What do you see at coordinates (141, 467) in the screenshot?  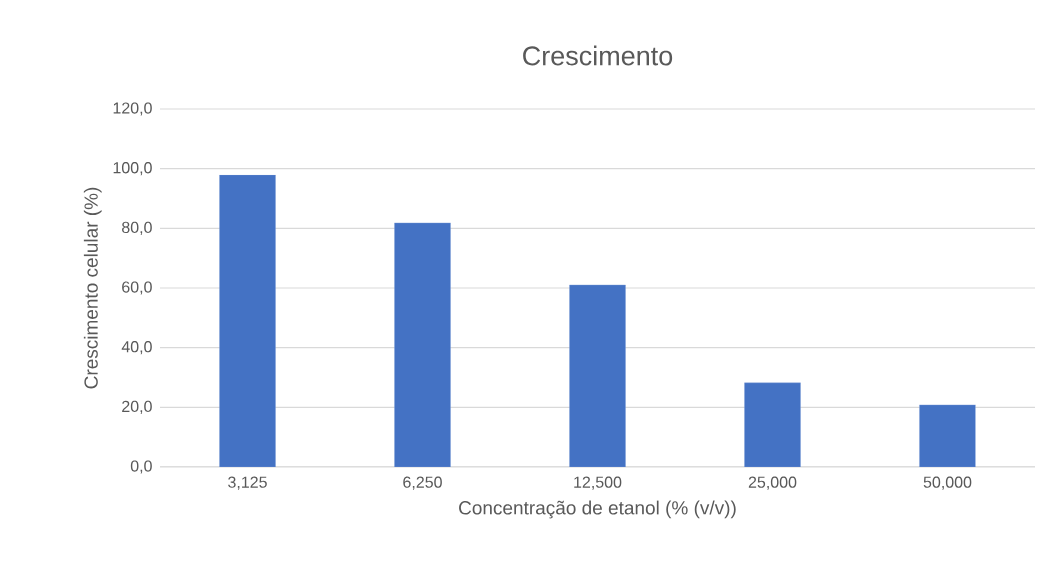 I see `y-tick-label: 0,0` at bounding box center [141, 467].